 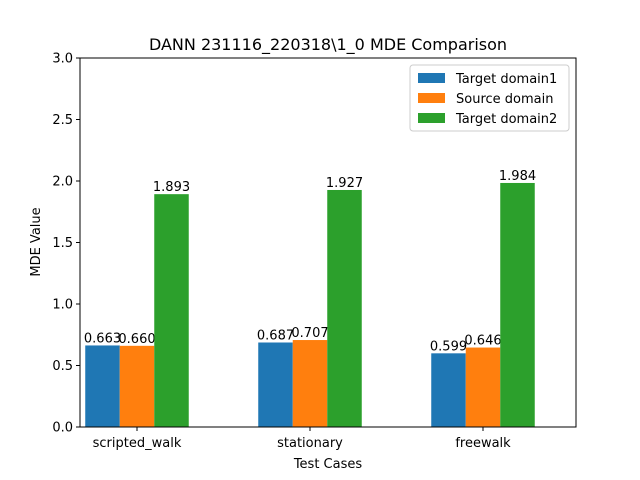 What do you see at coordinates (328, 464) in the screenshot?
I see `x-axis-title: Test Cases` at bounding box center [328, 464].